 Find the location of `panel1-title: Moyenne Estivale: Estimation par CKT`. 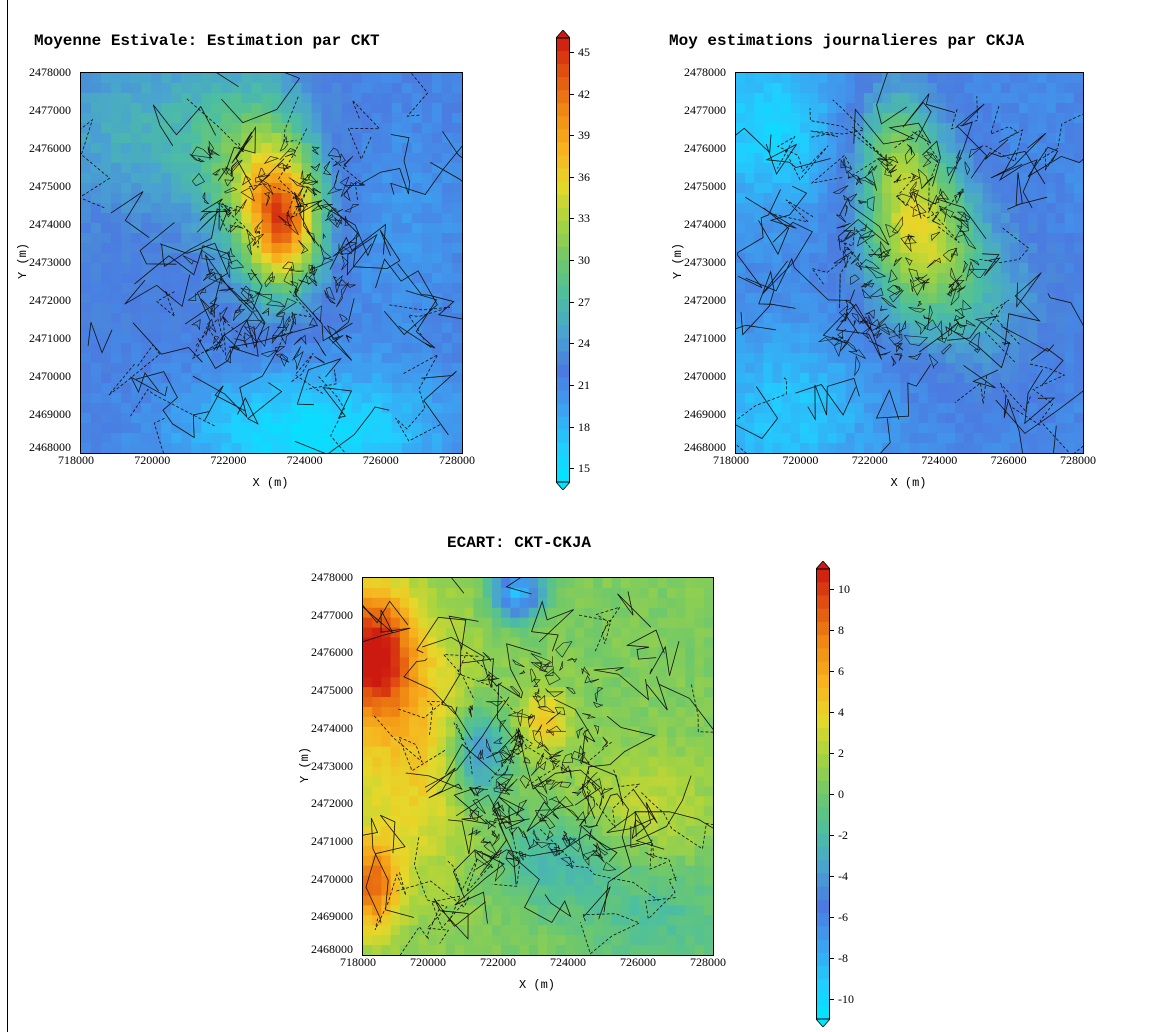

panel1-title: Moyenne Estivale: Estimation par CKT is located at coordinates (207, 41).